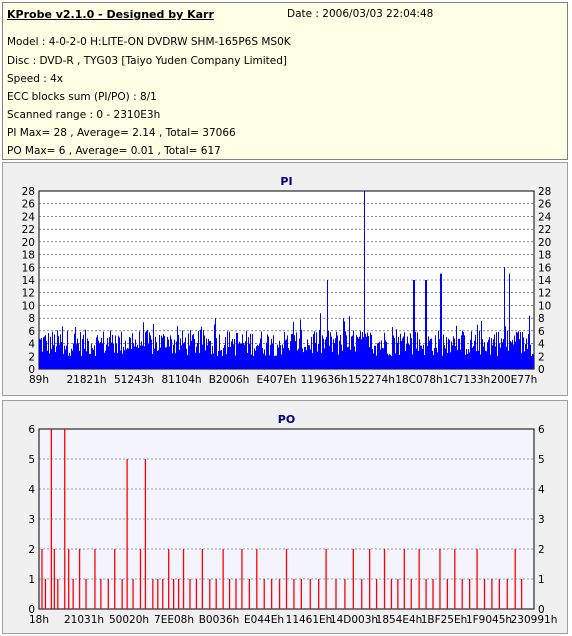 The width and height of the screenshot is (572, 636). What do you see at coordinates (544, 192) in the screenshot?
I see `y-tick-right: 28` at bounding box center [544, 192].